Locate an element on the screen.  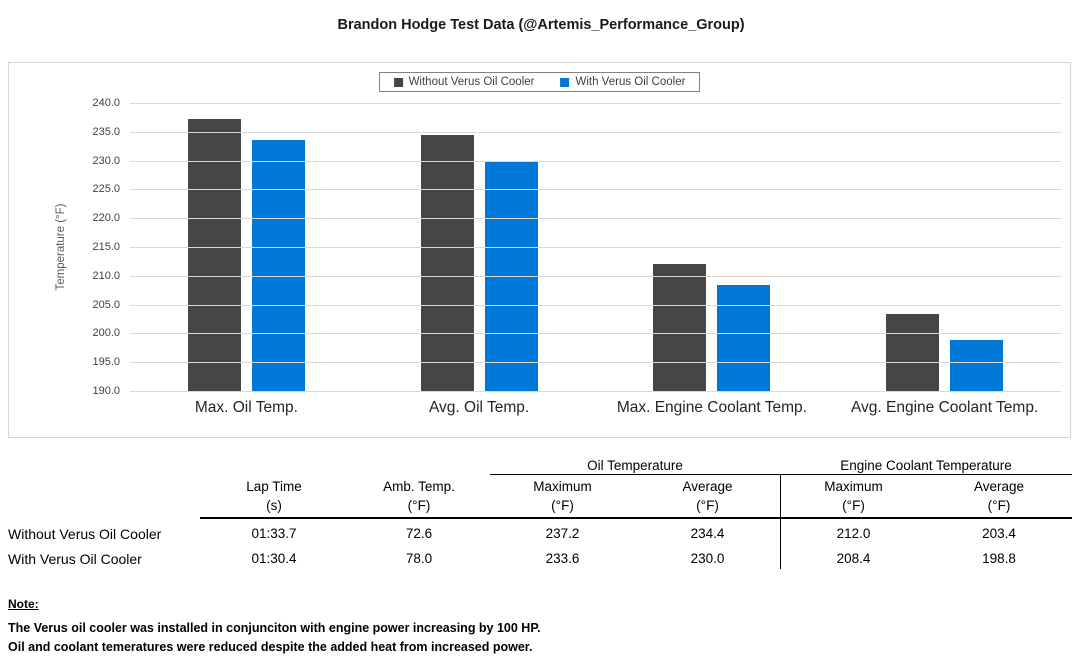
y-tick-label: 220.0 is located at coordinates (106, 218).